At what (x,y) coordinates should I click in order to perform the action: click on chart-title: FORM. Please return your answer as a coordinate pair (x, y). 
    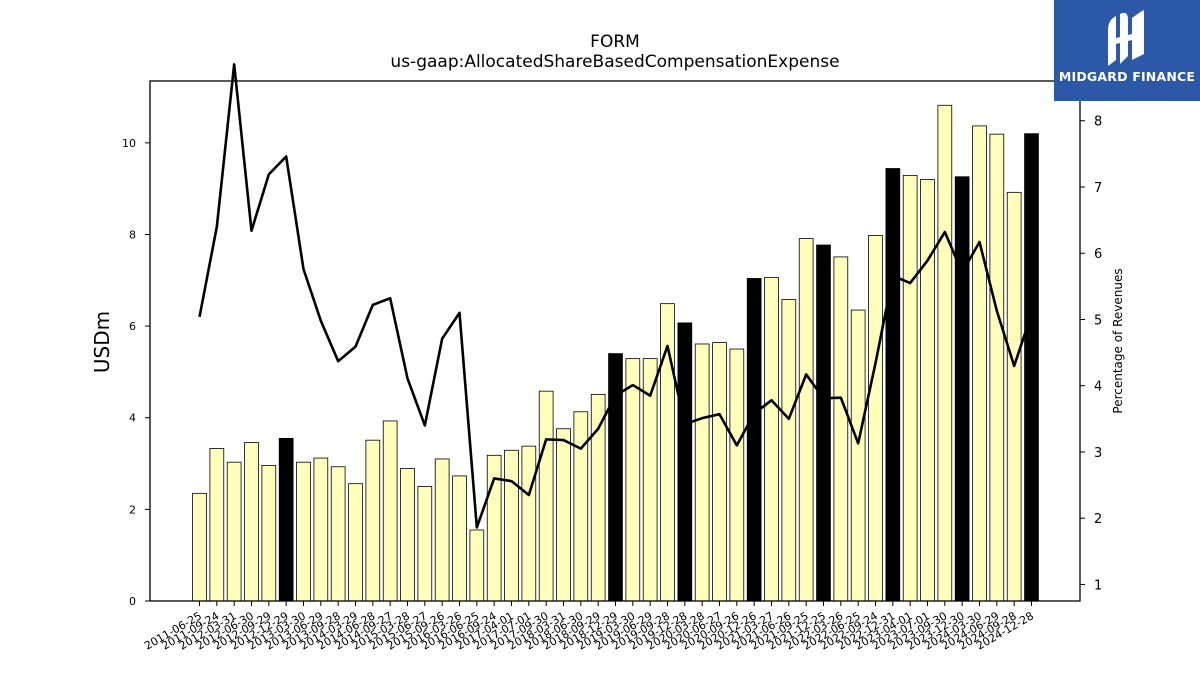
    Looking at the image, I should click on (615, 42).